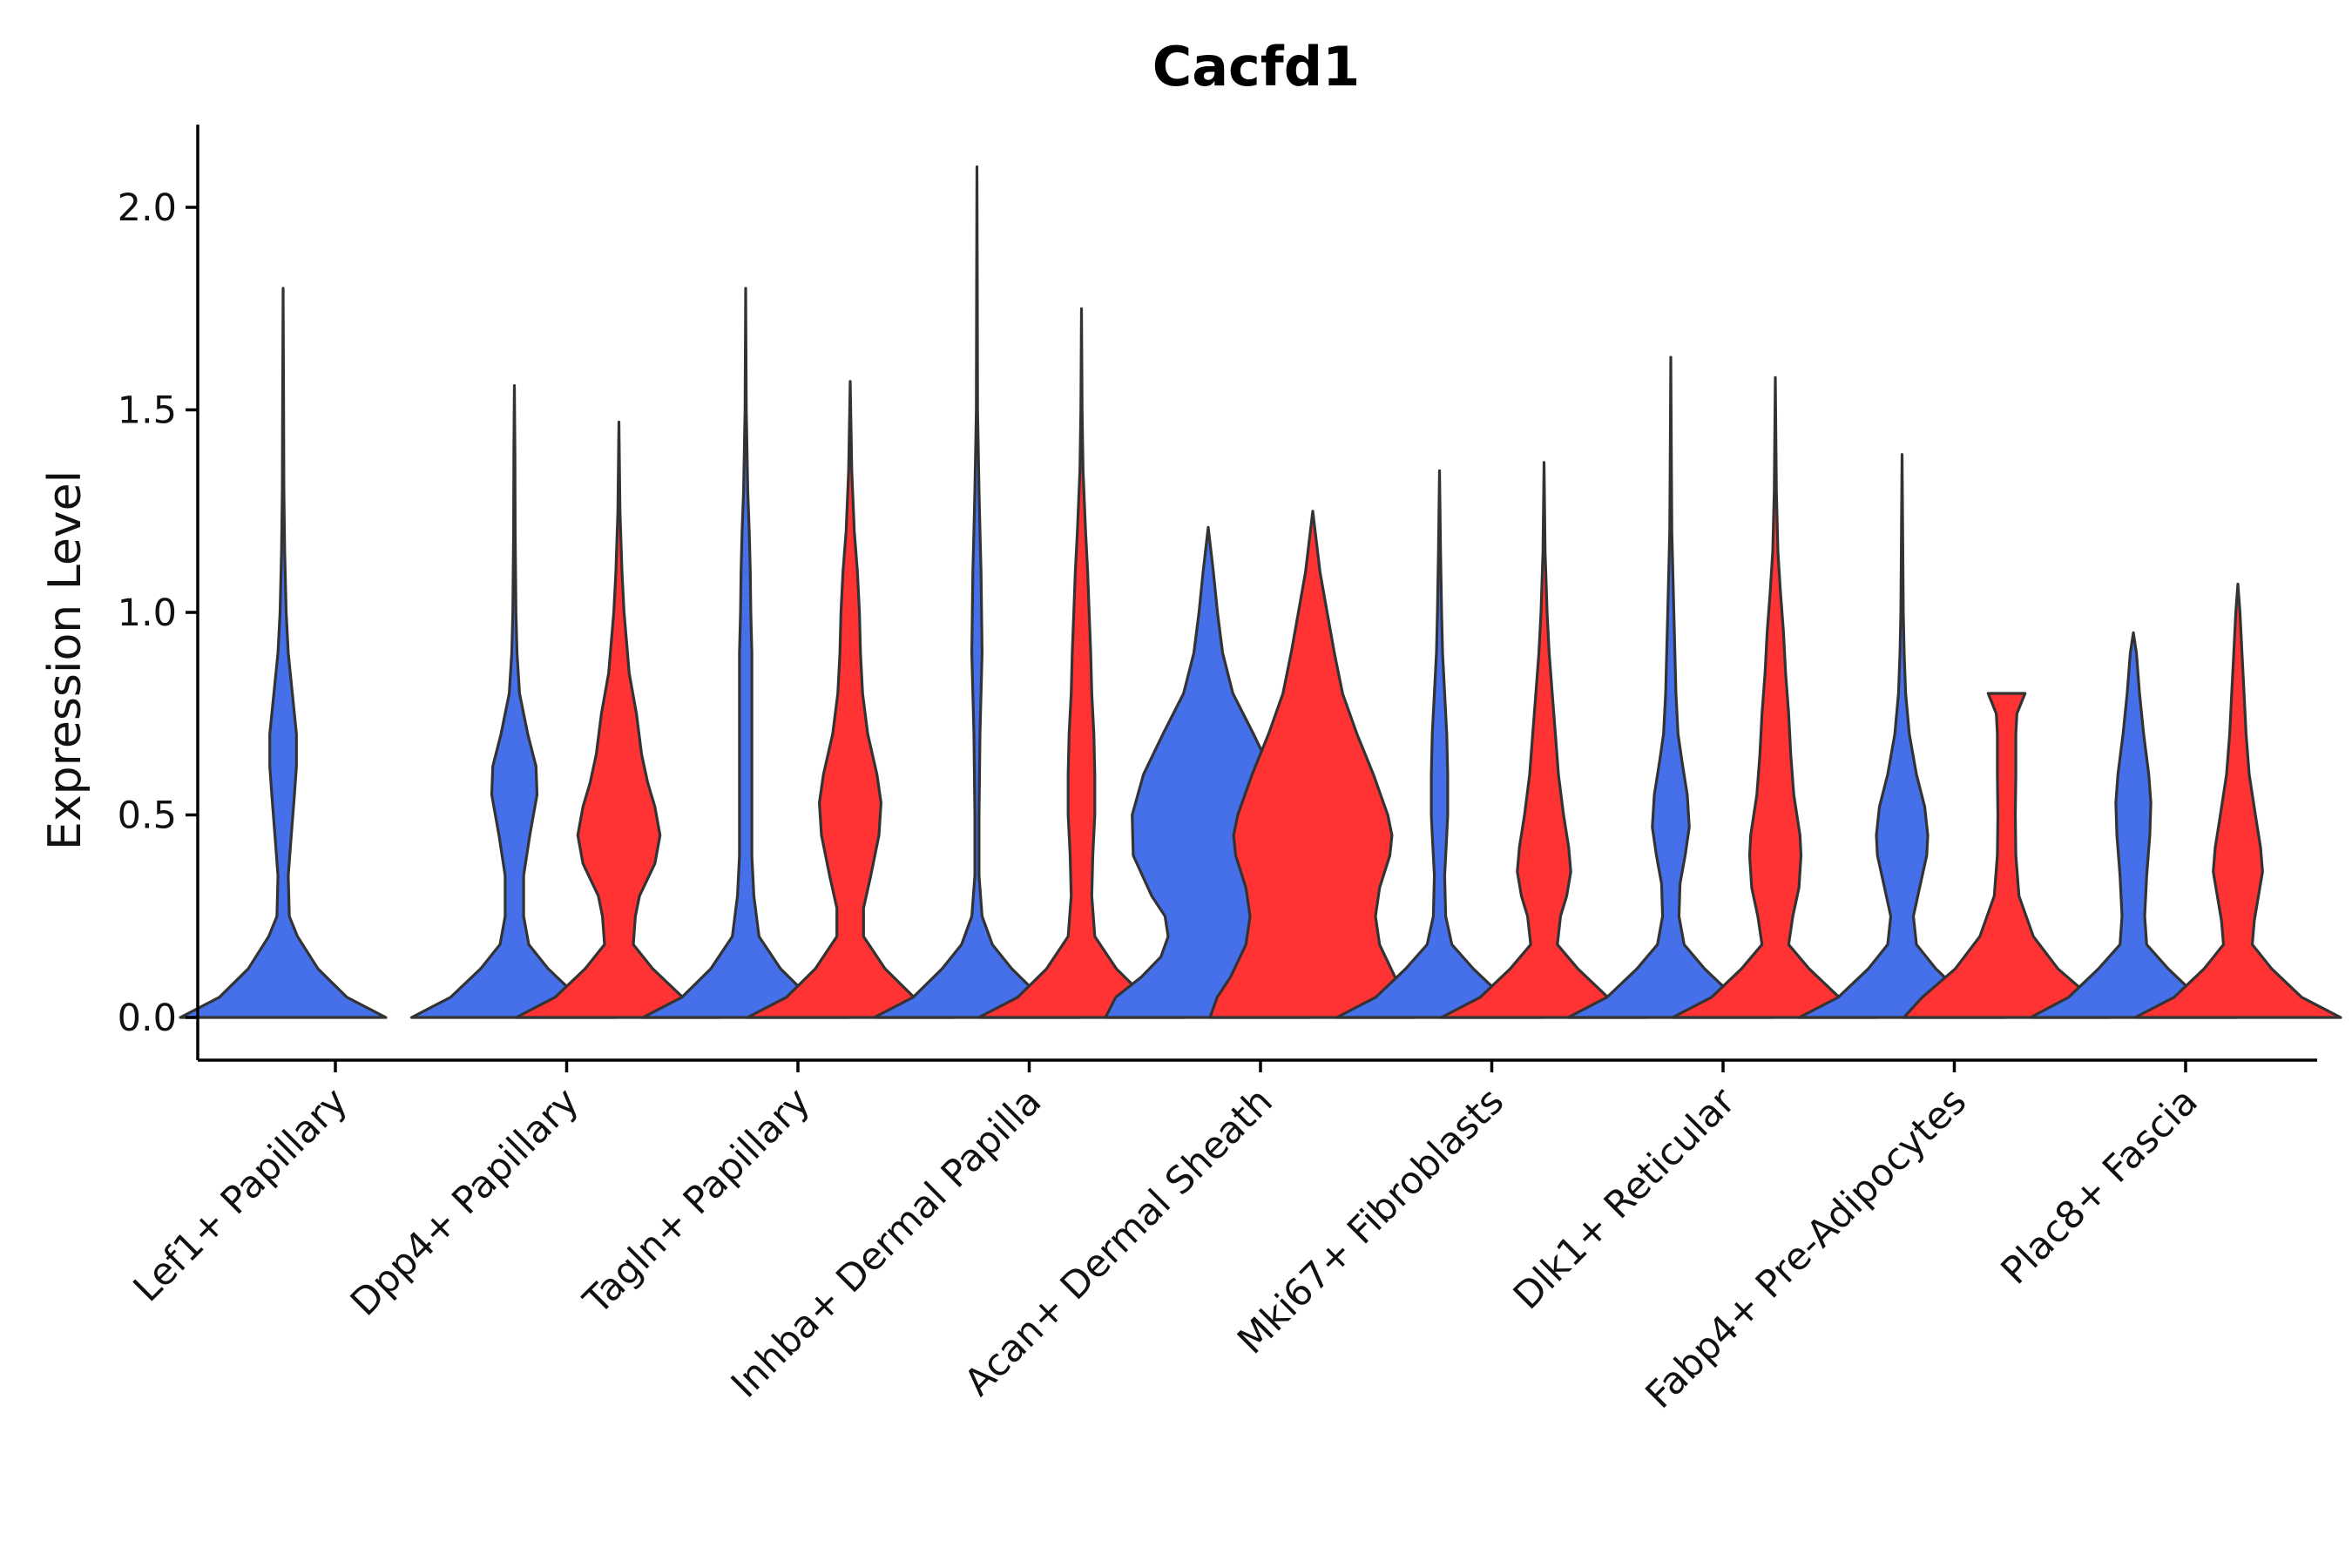 Image resolution: width=2352 pixels, height=1568 pixels. Describe the element at coordinates (465, 1201) in the screenshot. I see `x-tick-label: Dpp4+ Papillary` at that location.